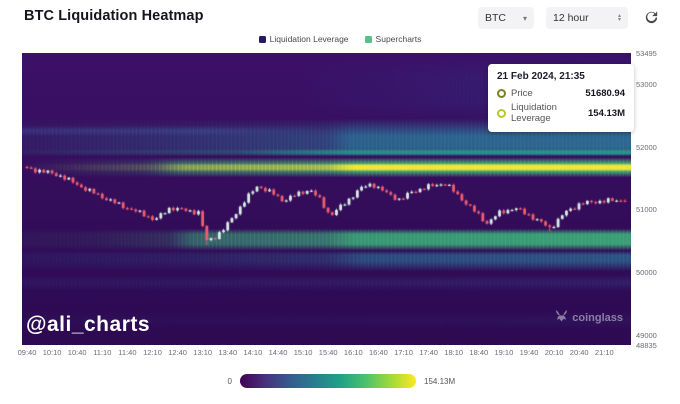 This screenshot has height=404, width=680. I want to click on x-axis-tick: 10:40, so click(77, 352).